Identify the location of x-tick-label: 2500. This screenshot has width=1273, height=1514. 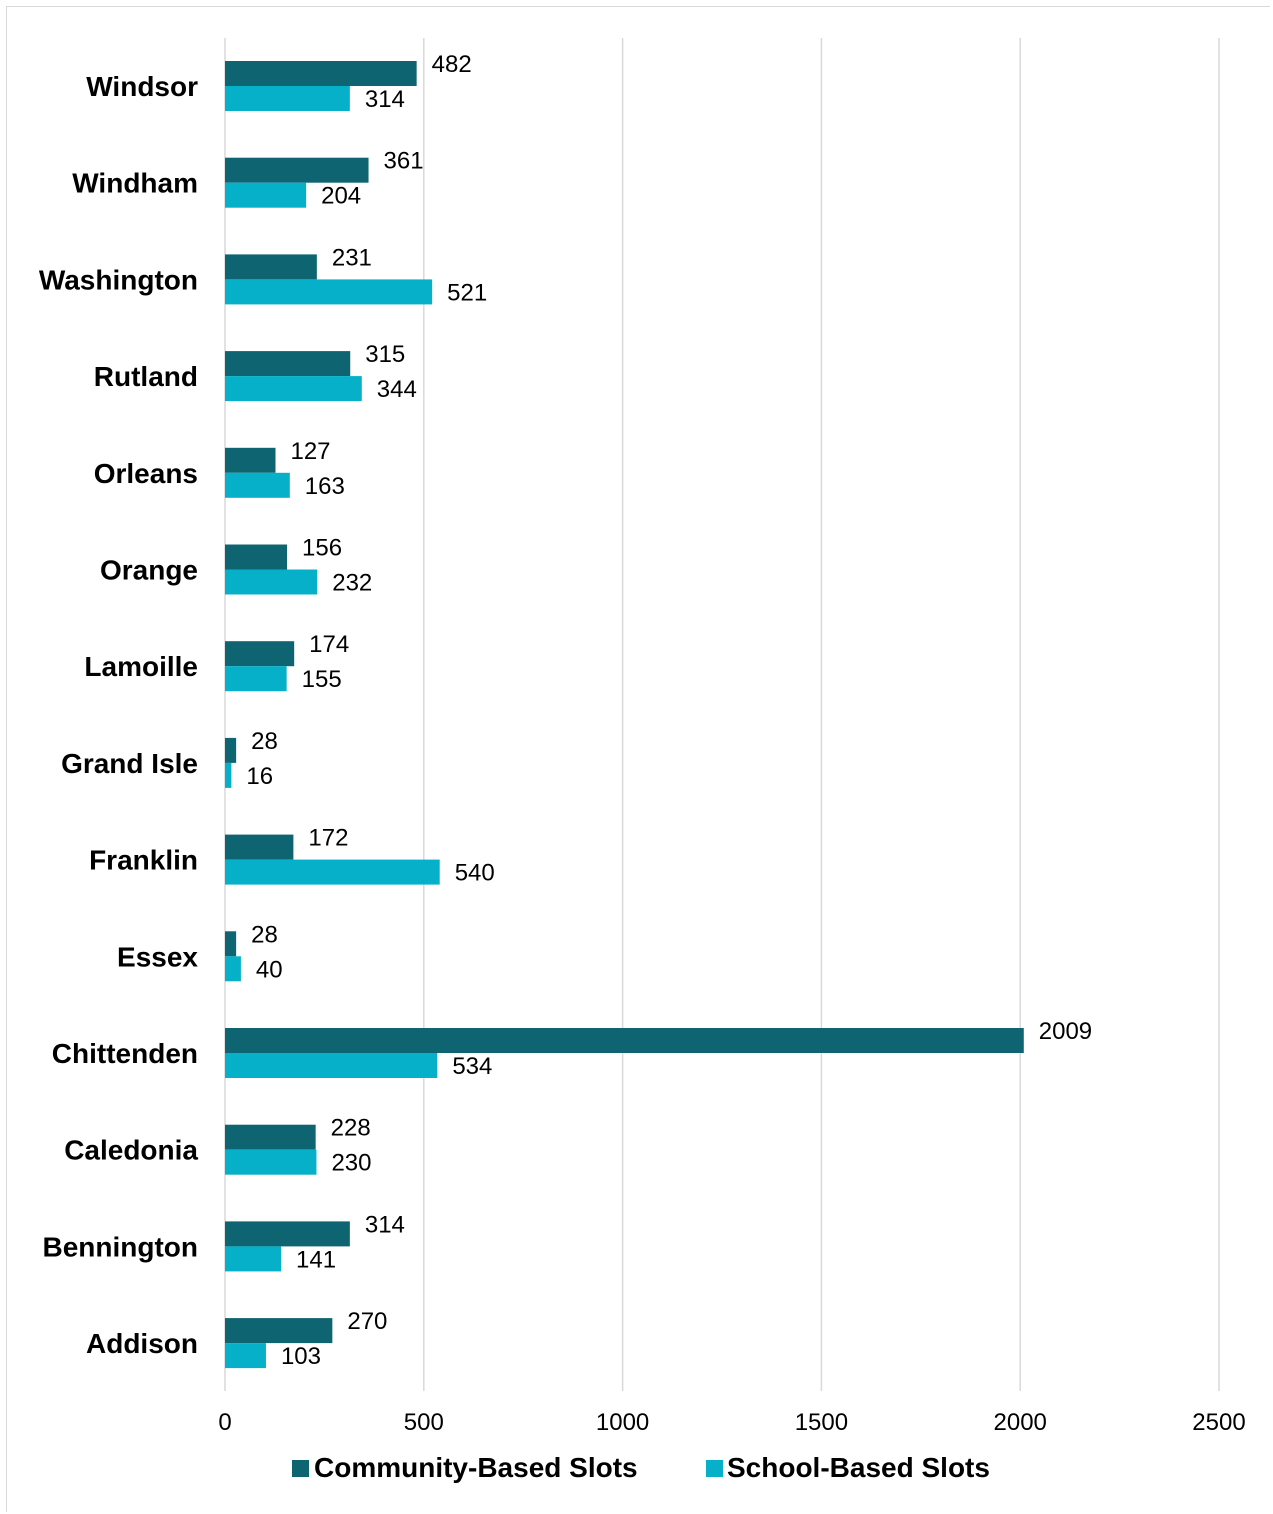
(1218, 1422).